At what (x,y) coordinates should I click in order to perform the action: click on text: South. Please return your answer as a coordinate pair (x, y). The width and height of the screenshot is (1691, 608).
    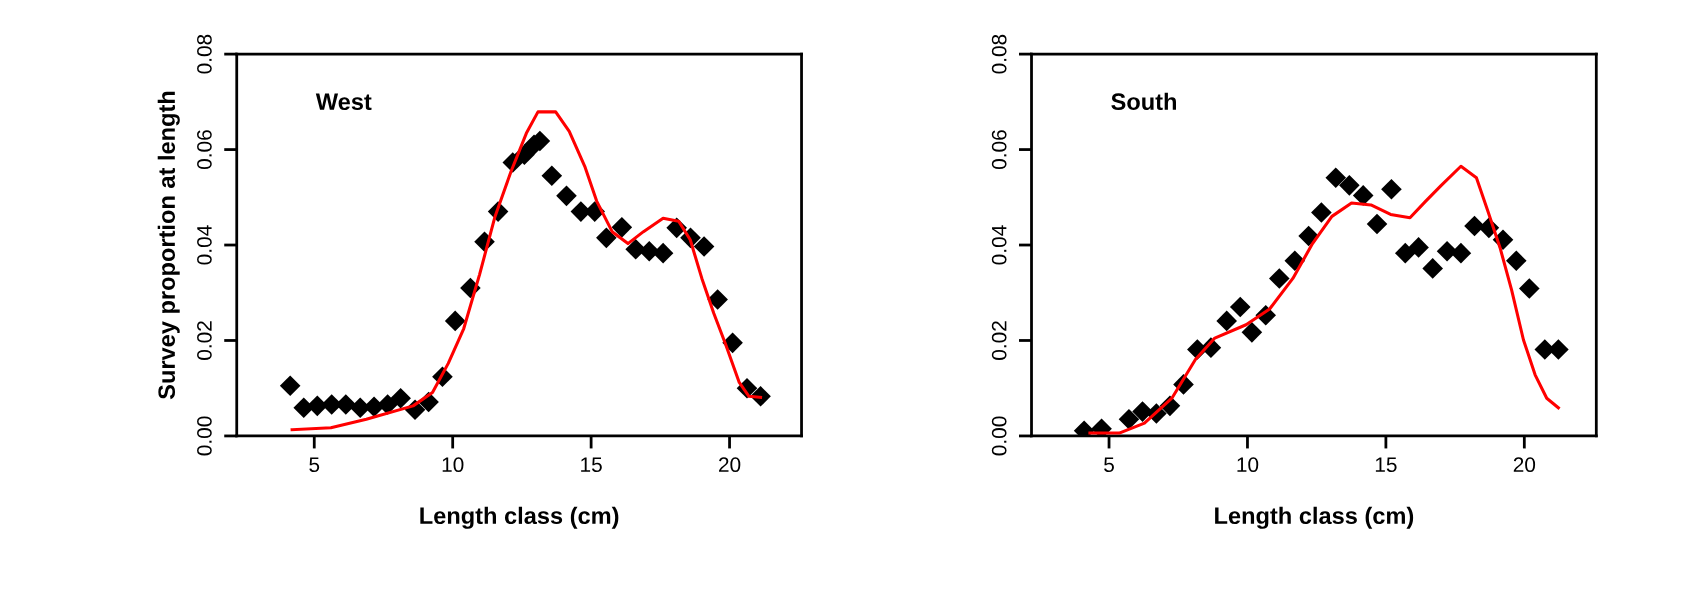
    Looking at the image, I should click on (1143, 101).